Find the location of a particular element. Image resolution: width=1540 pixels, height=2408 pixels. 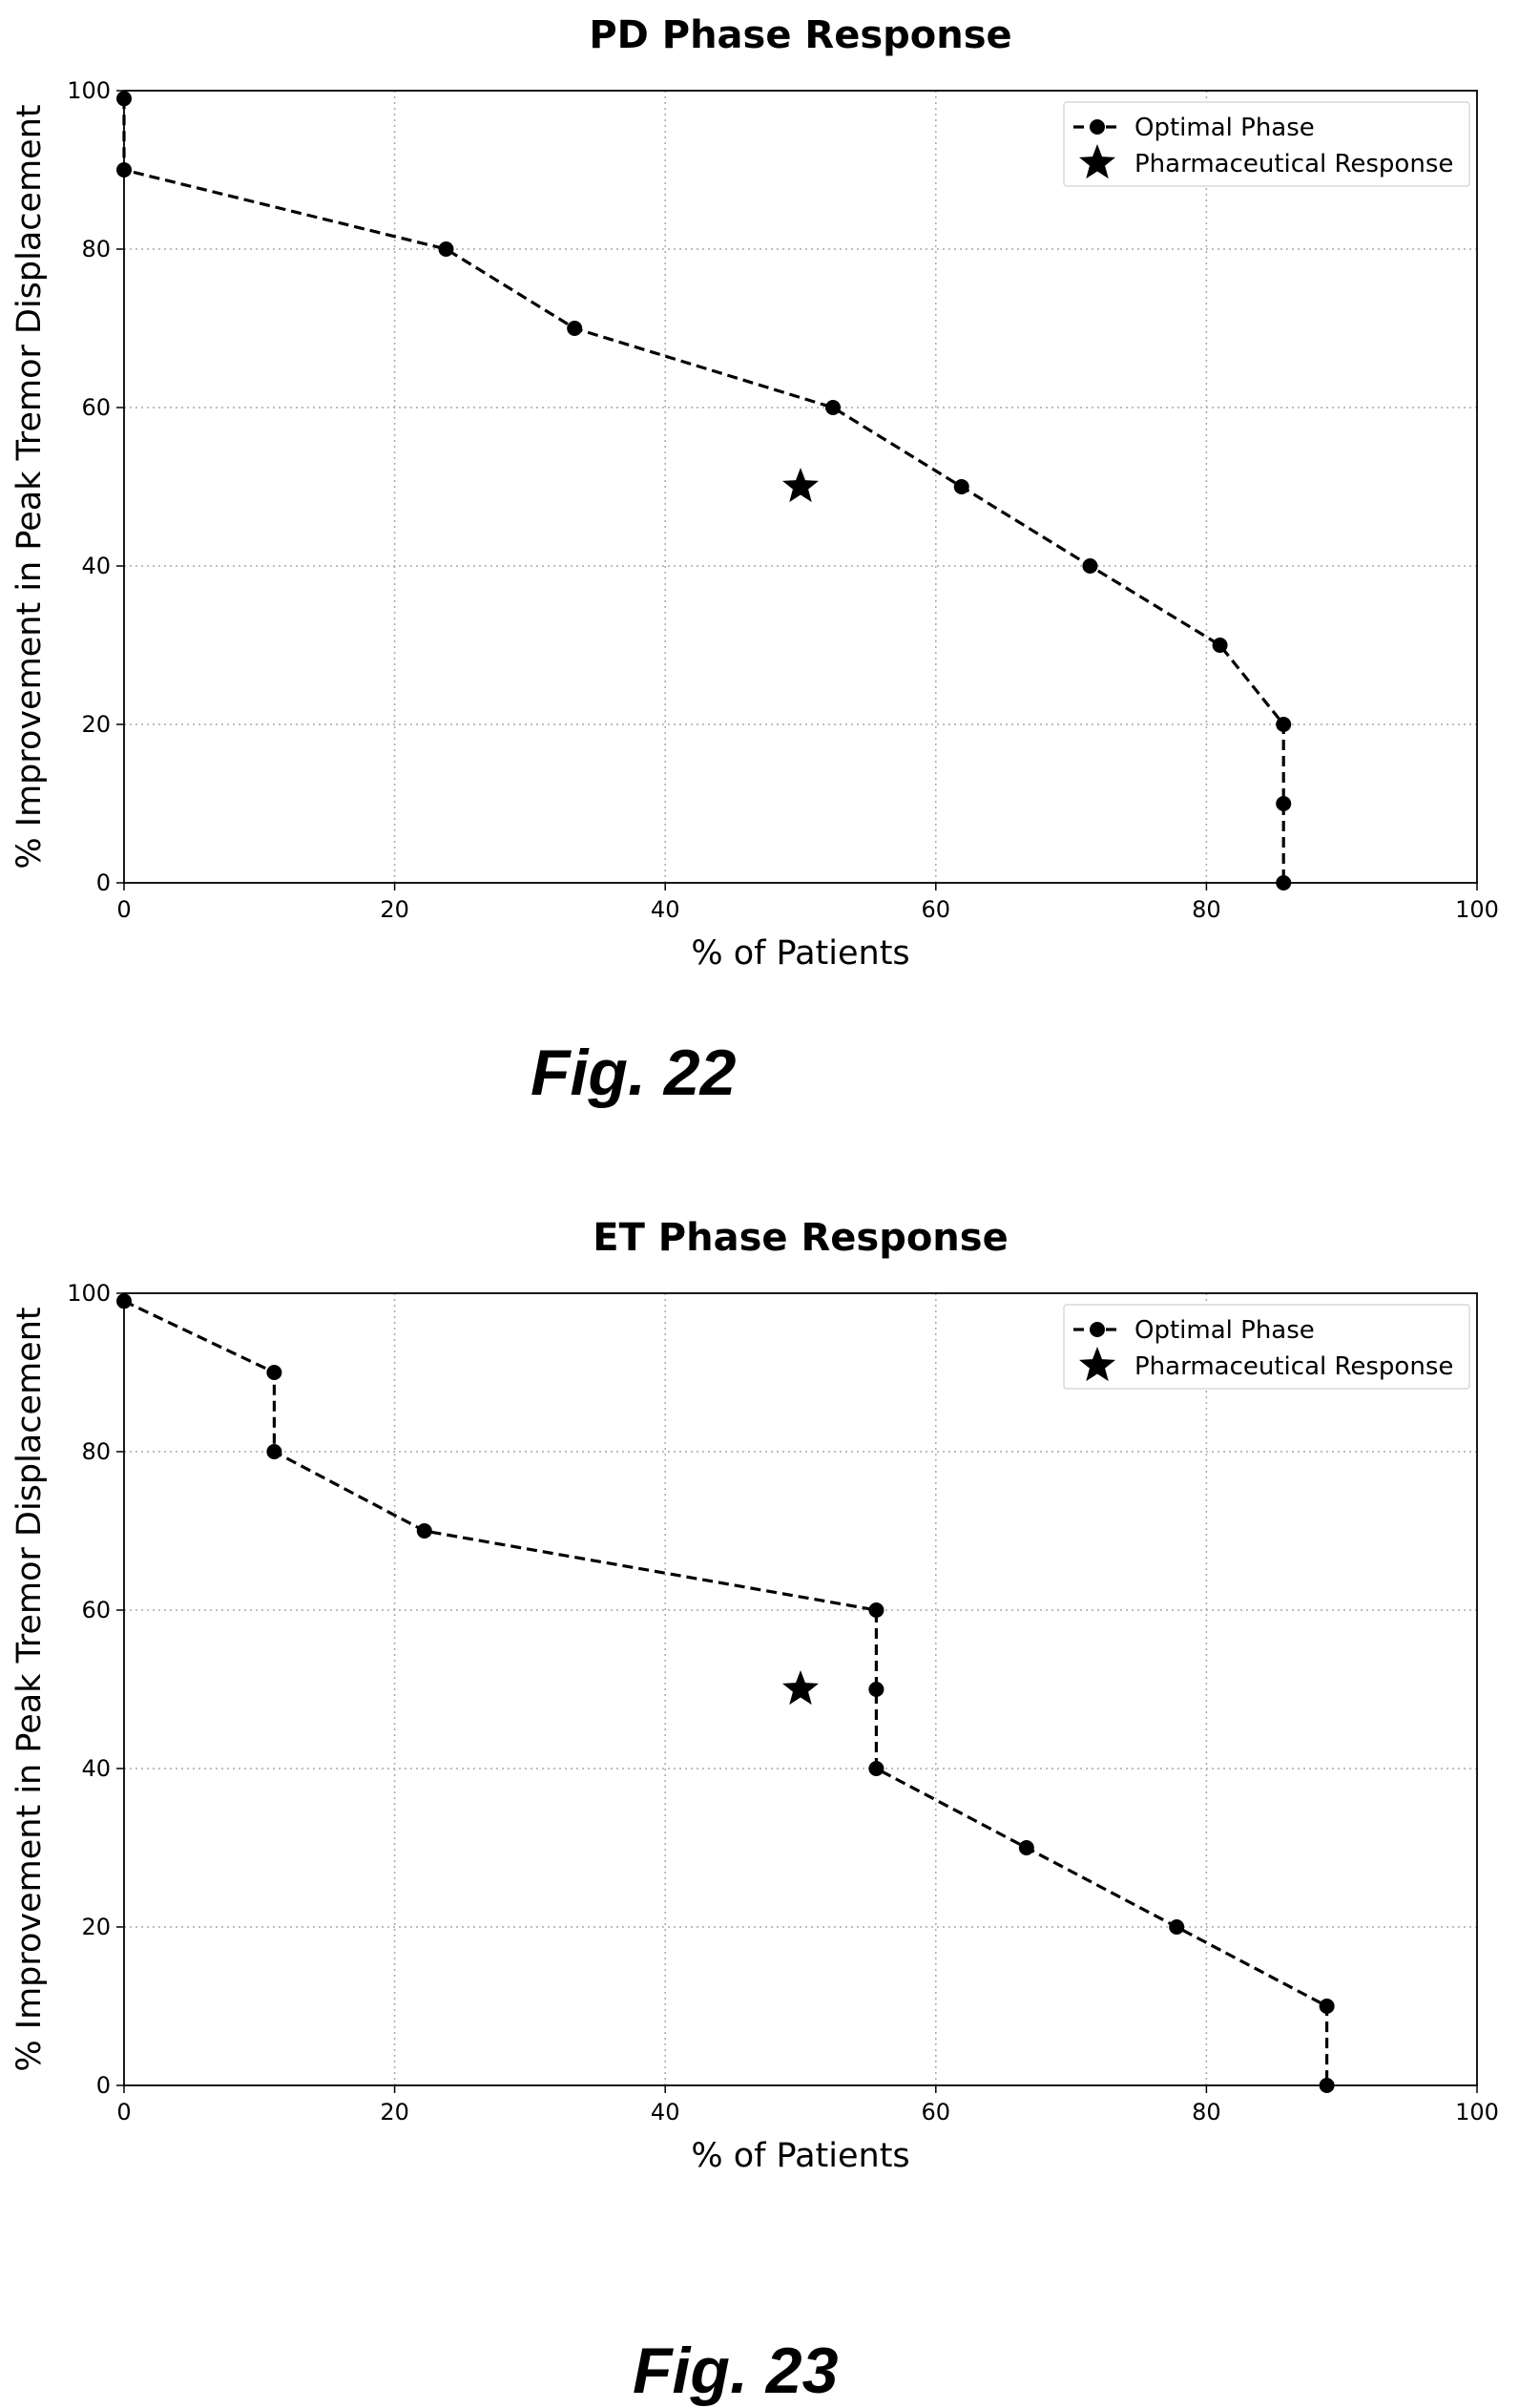

figure-caption: Fig. 23 is located at coordinates (736, 2371).